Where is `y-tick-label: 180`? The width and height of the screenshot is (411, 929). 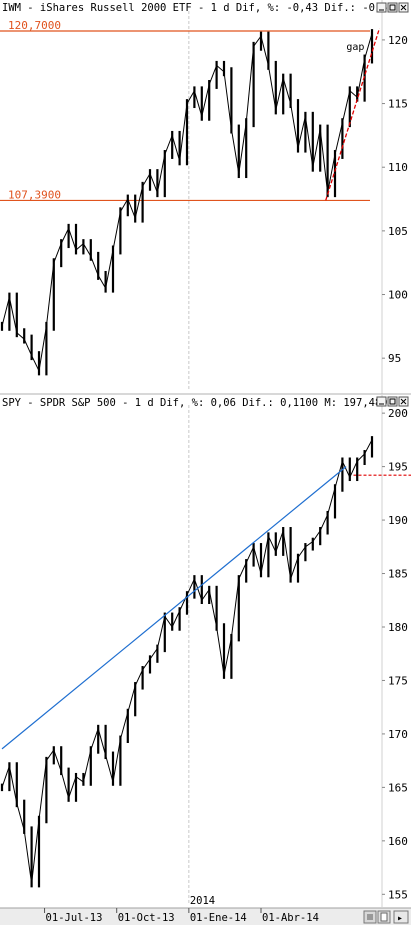
y-tick-label: 180 is located at coordinates (398, 627).